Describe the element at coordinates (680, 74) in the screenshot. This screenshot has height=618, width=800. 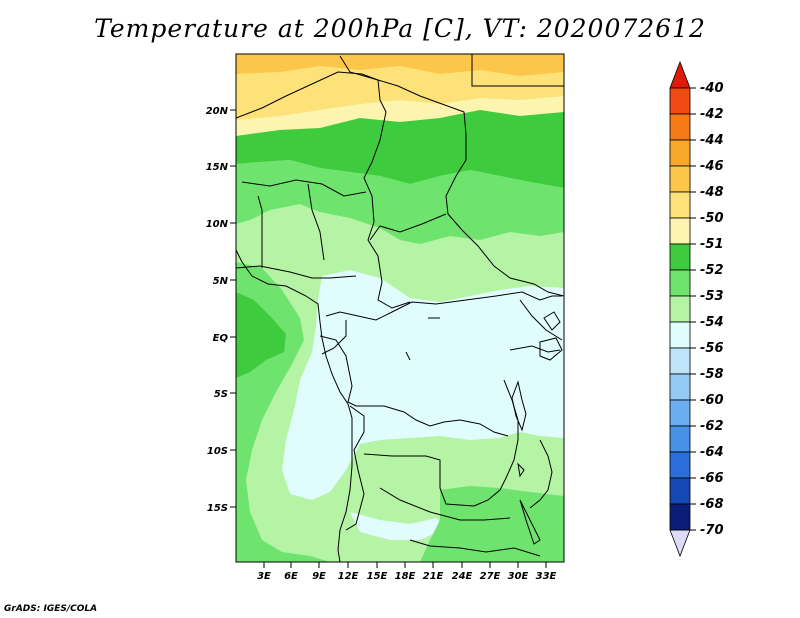
I see `colorbar-top-arrow` at that location.